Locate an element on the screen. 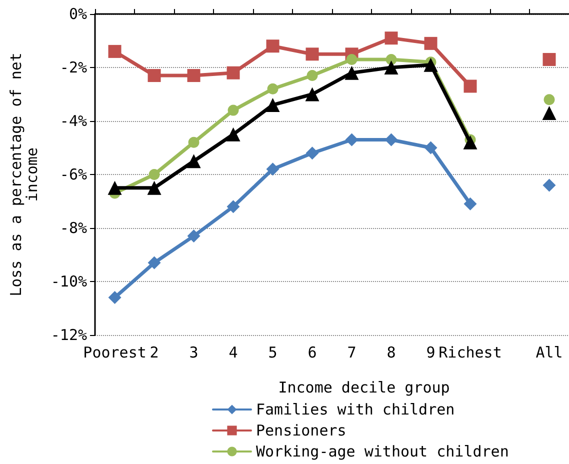 The height and width of the screenshot is (464, 569). y-tick-label: -12% is located at coordinates (69, 335).